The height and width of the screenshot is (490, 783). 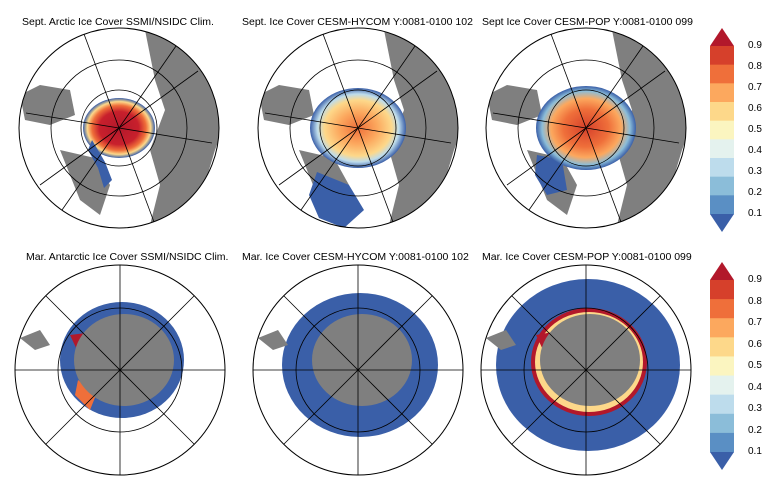 What do you see at coordinates (587, 257) in the screenshot?
I see `panel-title-bottom-right: Mar. Ice Cover CESM-POP Y:0081-0100 099` at bounding box center [587, 257].